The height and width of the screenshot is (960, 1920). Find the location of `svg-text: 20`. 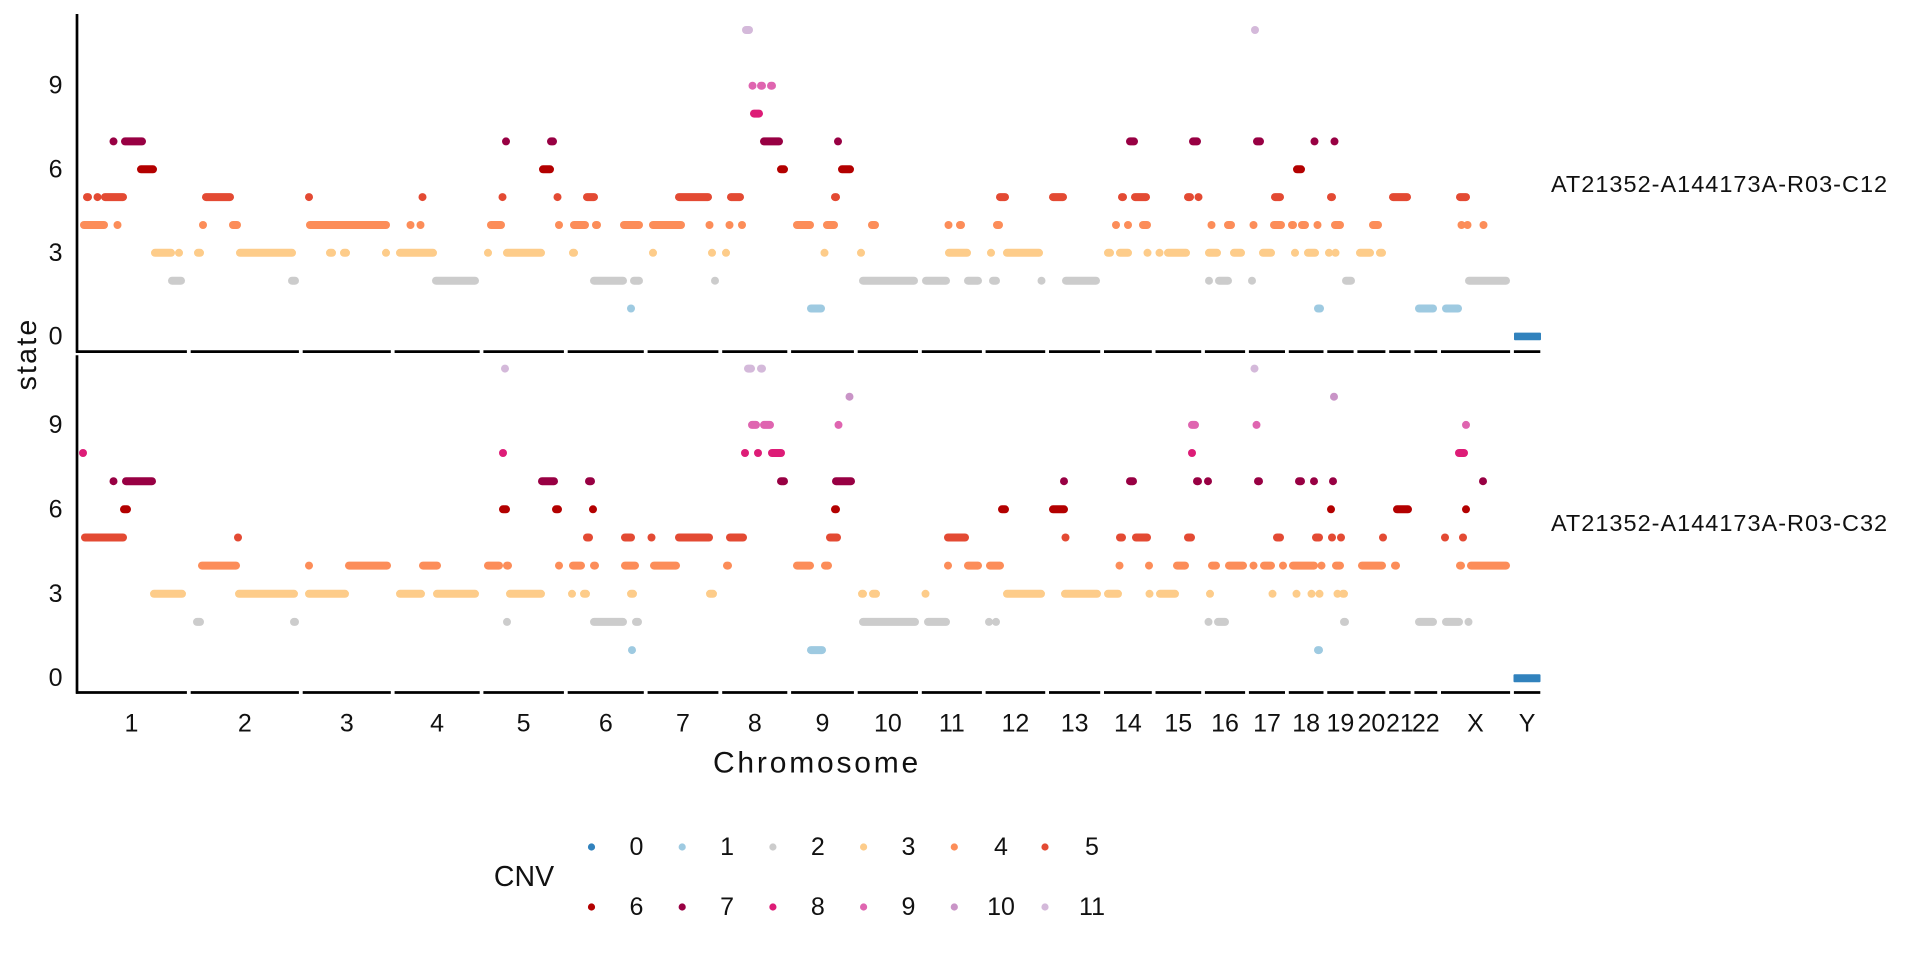

svg-text: 20 is located at coordinates (1371, 724).